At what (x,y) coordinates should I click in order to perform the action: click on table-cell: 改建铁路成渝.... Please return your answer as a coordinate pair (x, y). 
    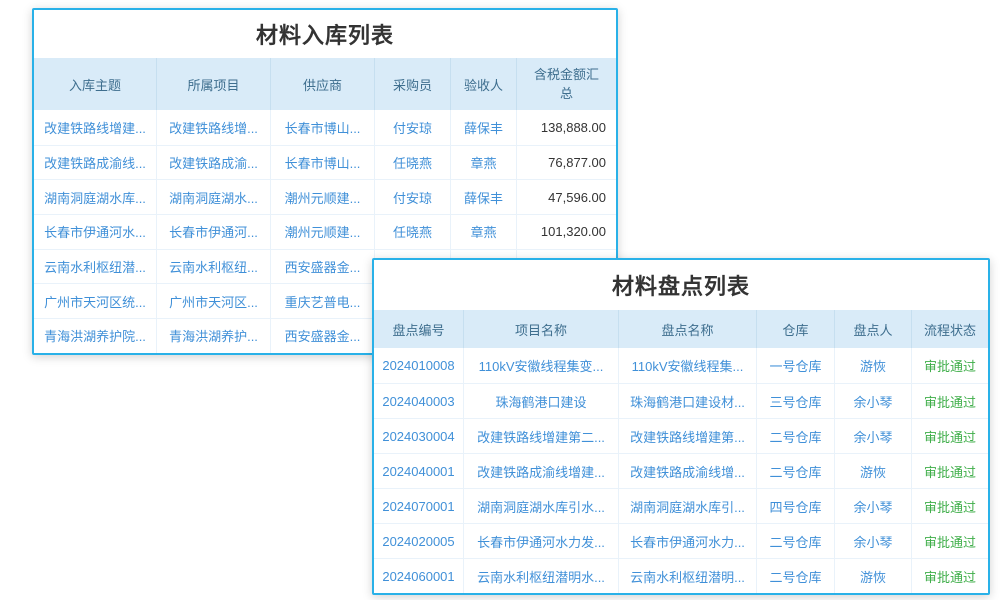
    Looking at the image, I should click on (213, 162).